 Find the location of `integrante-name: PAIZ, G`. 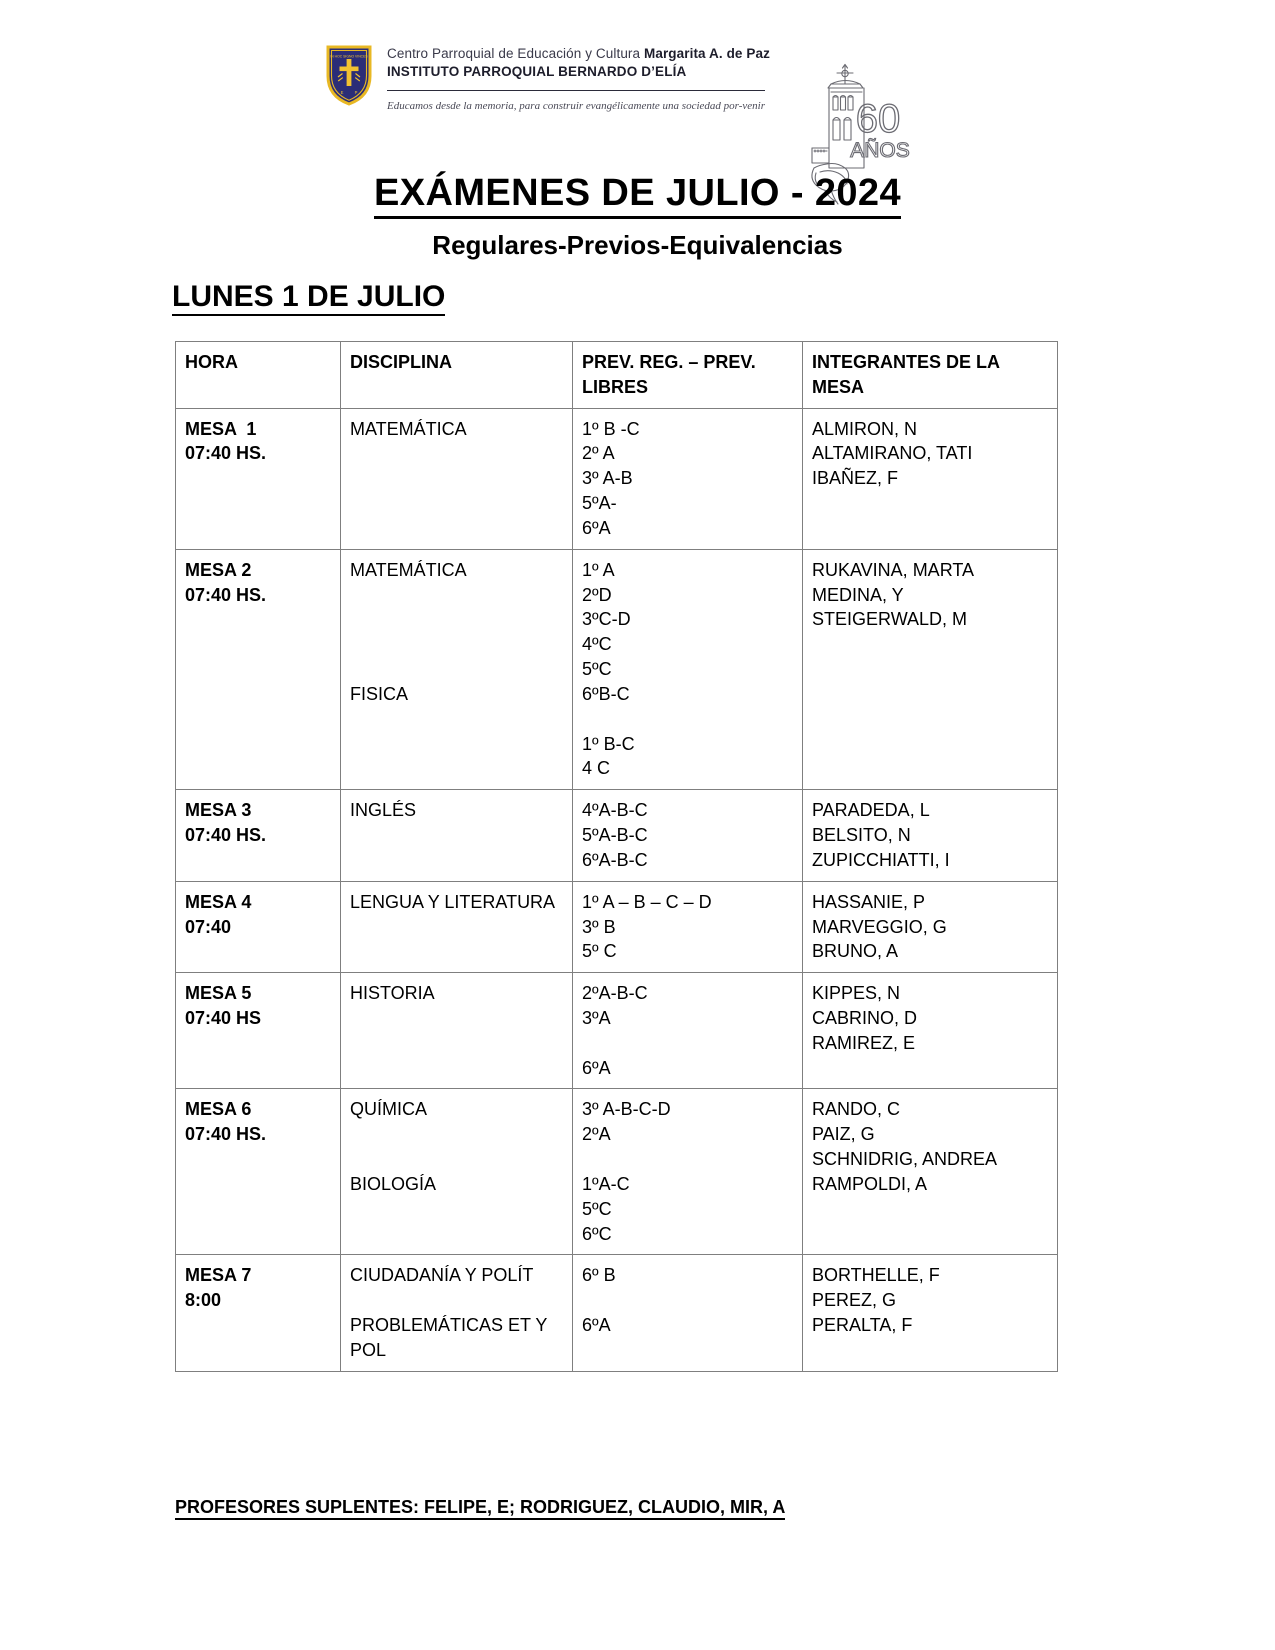

integrante-name: PAIZ, G is located at coordinates (843, 1134).